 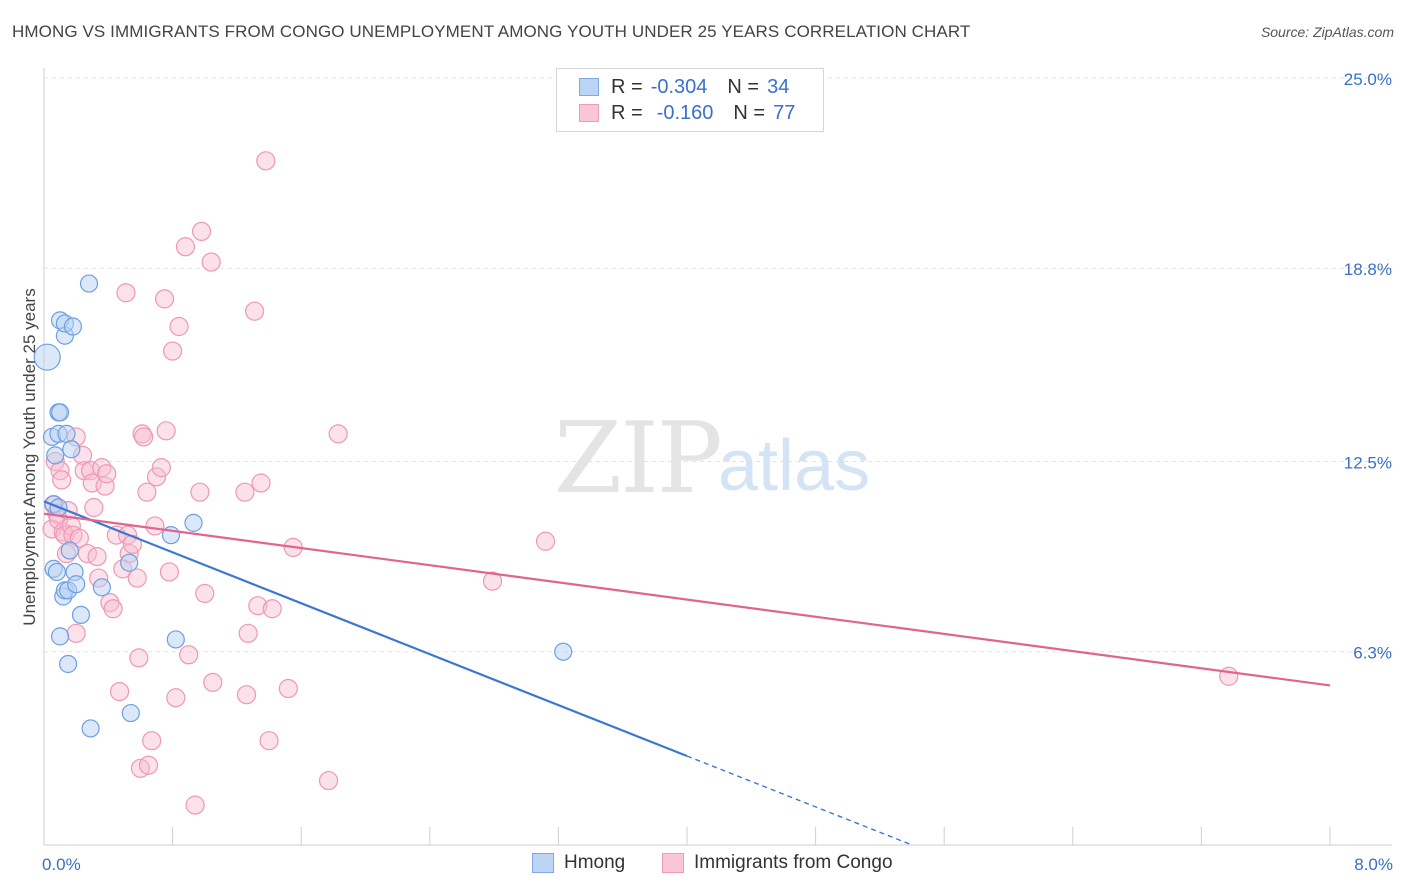 I want to click on legend-r-value: -0.160, so click(x=685, y=112).